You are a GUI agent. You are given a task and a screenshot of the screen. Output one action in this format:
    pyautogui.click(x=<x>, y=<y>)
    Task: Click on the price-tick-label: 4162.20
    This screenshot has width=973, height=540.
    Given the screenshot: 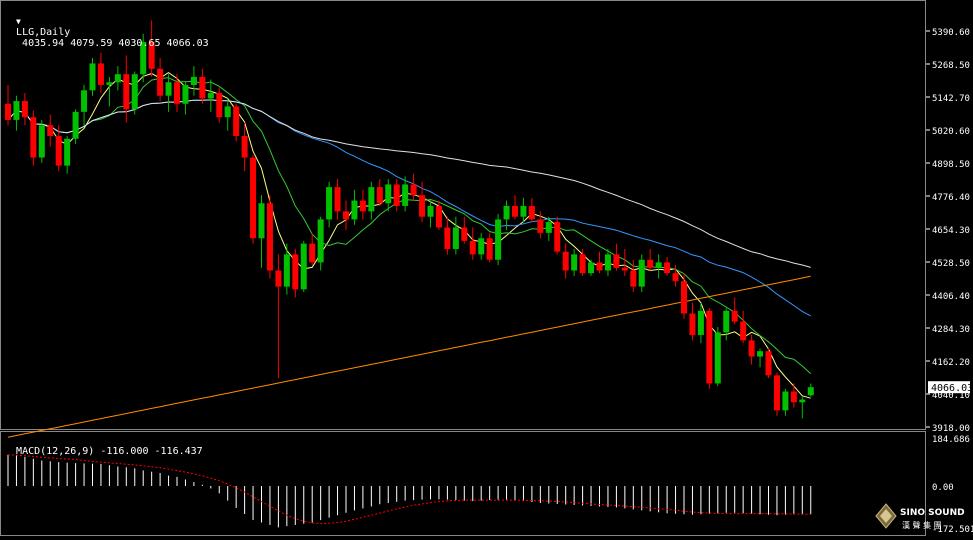 What is the action you would take?
    pyautogui.click(x=951, y=363)
    